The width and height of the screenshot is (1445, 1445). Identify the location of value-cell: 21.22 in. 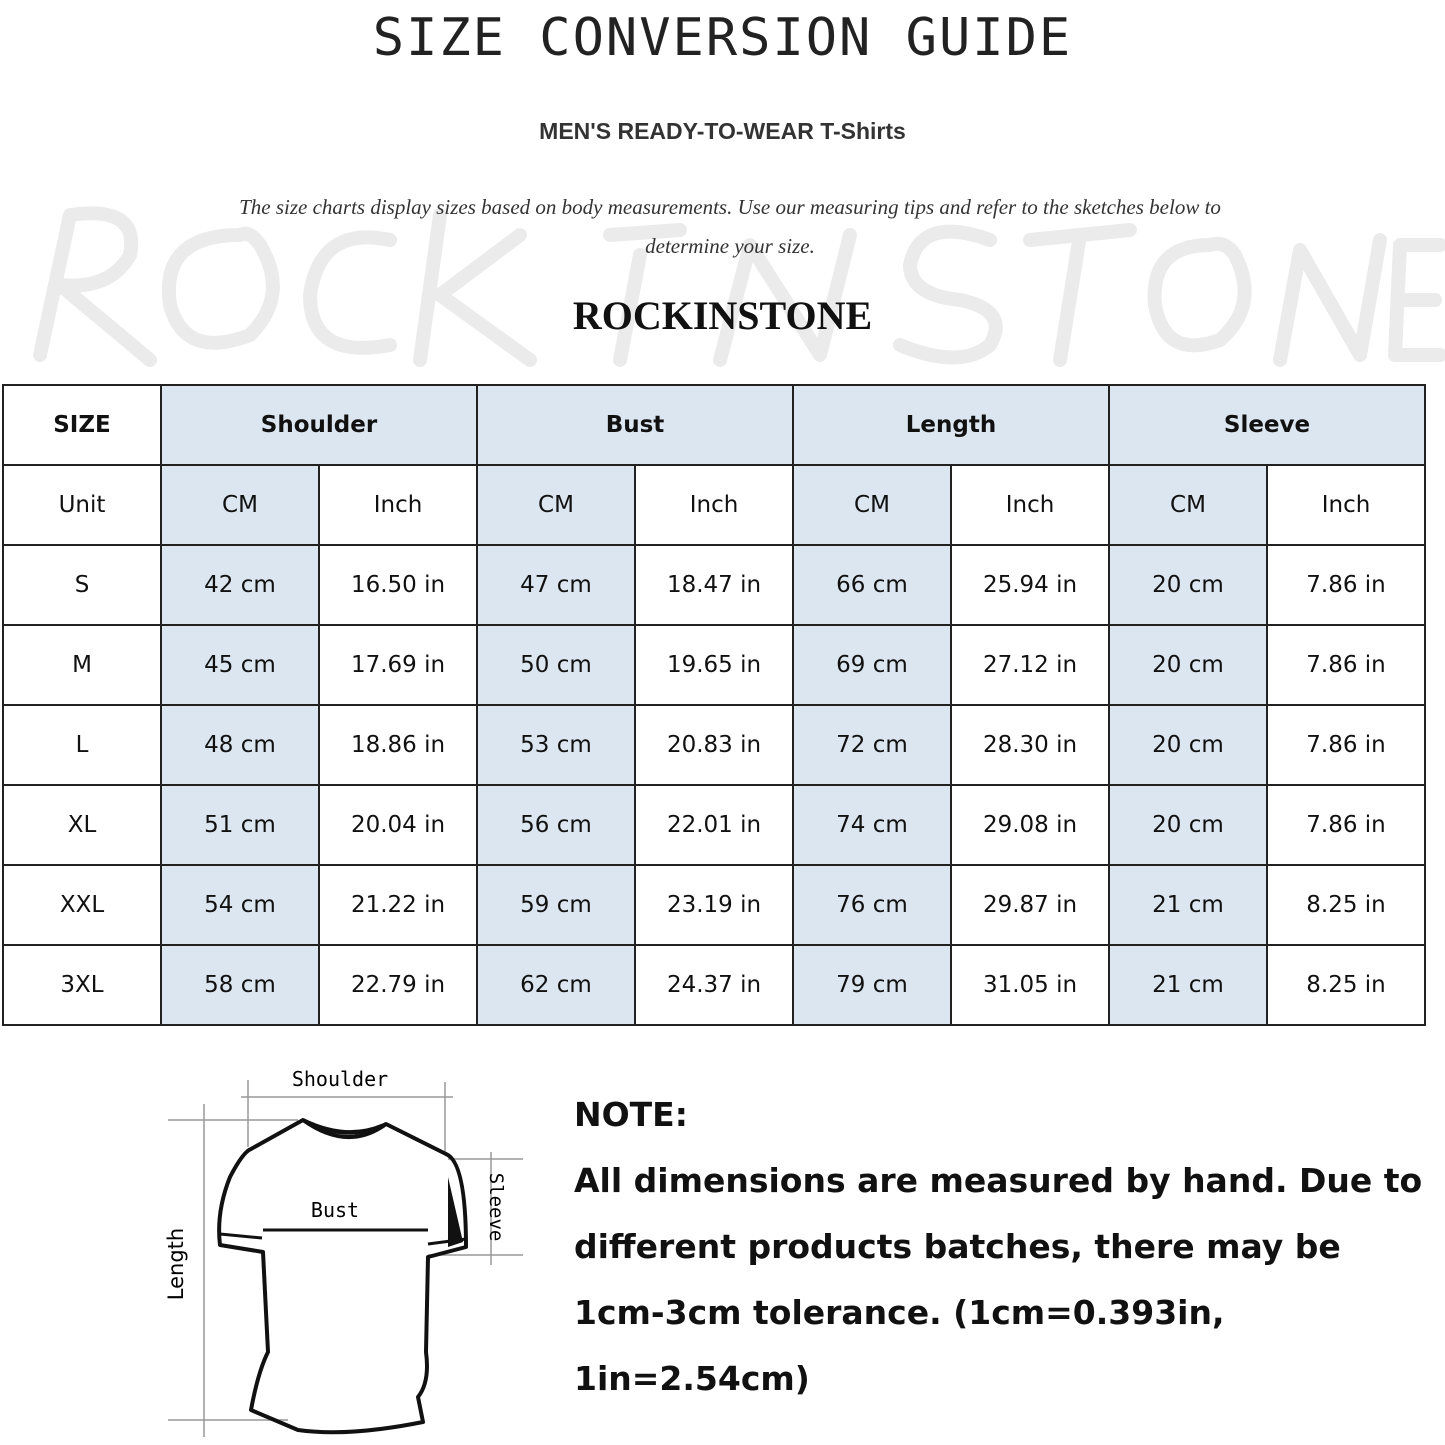
(398, 905).